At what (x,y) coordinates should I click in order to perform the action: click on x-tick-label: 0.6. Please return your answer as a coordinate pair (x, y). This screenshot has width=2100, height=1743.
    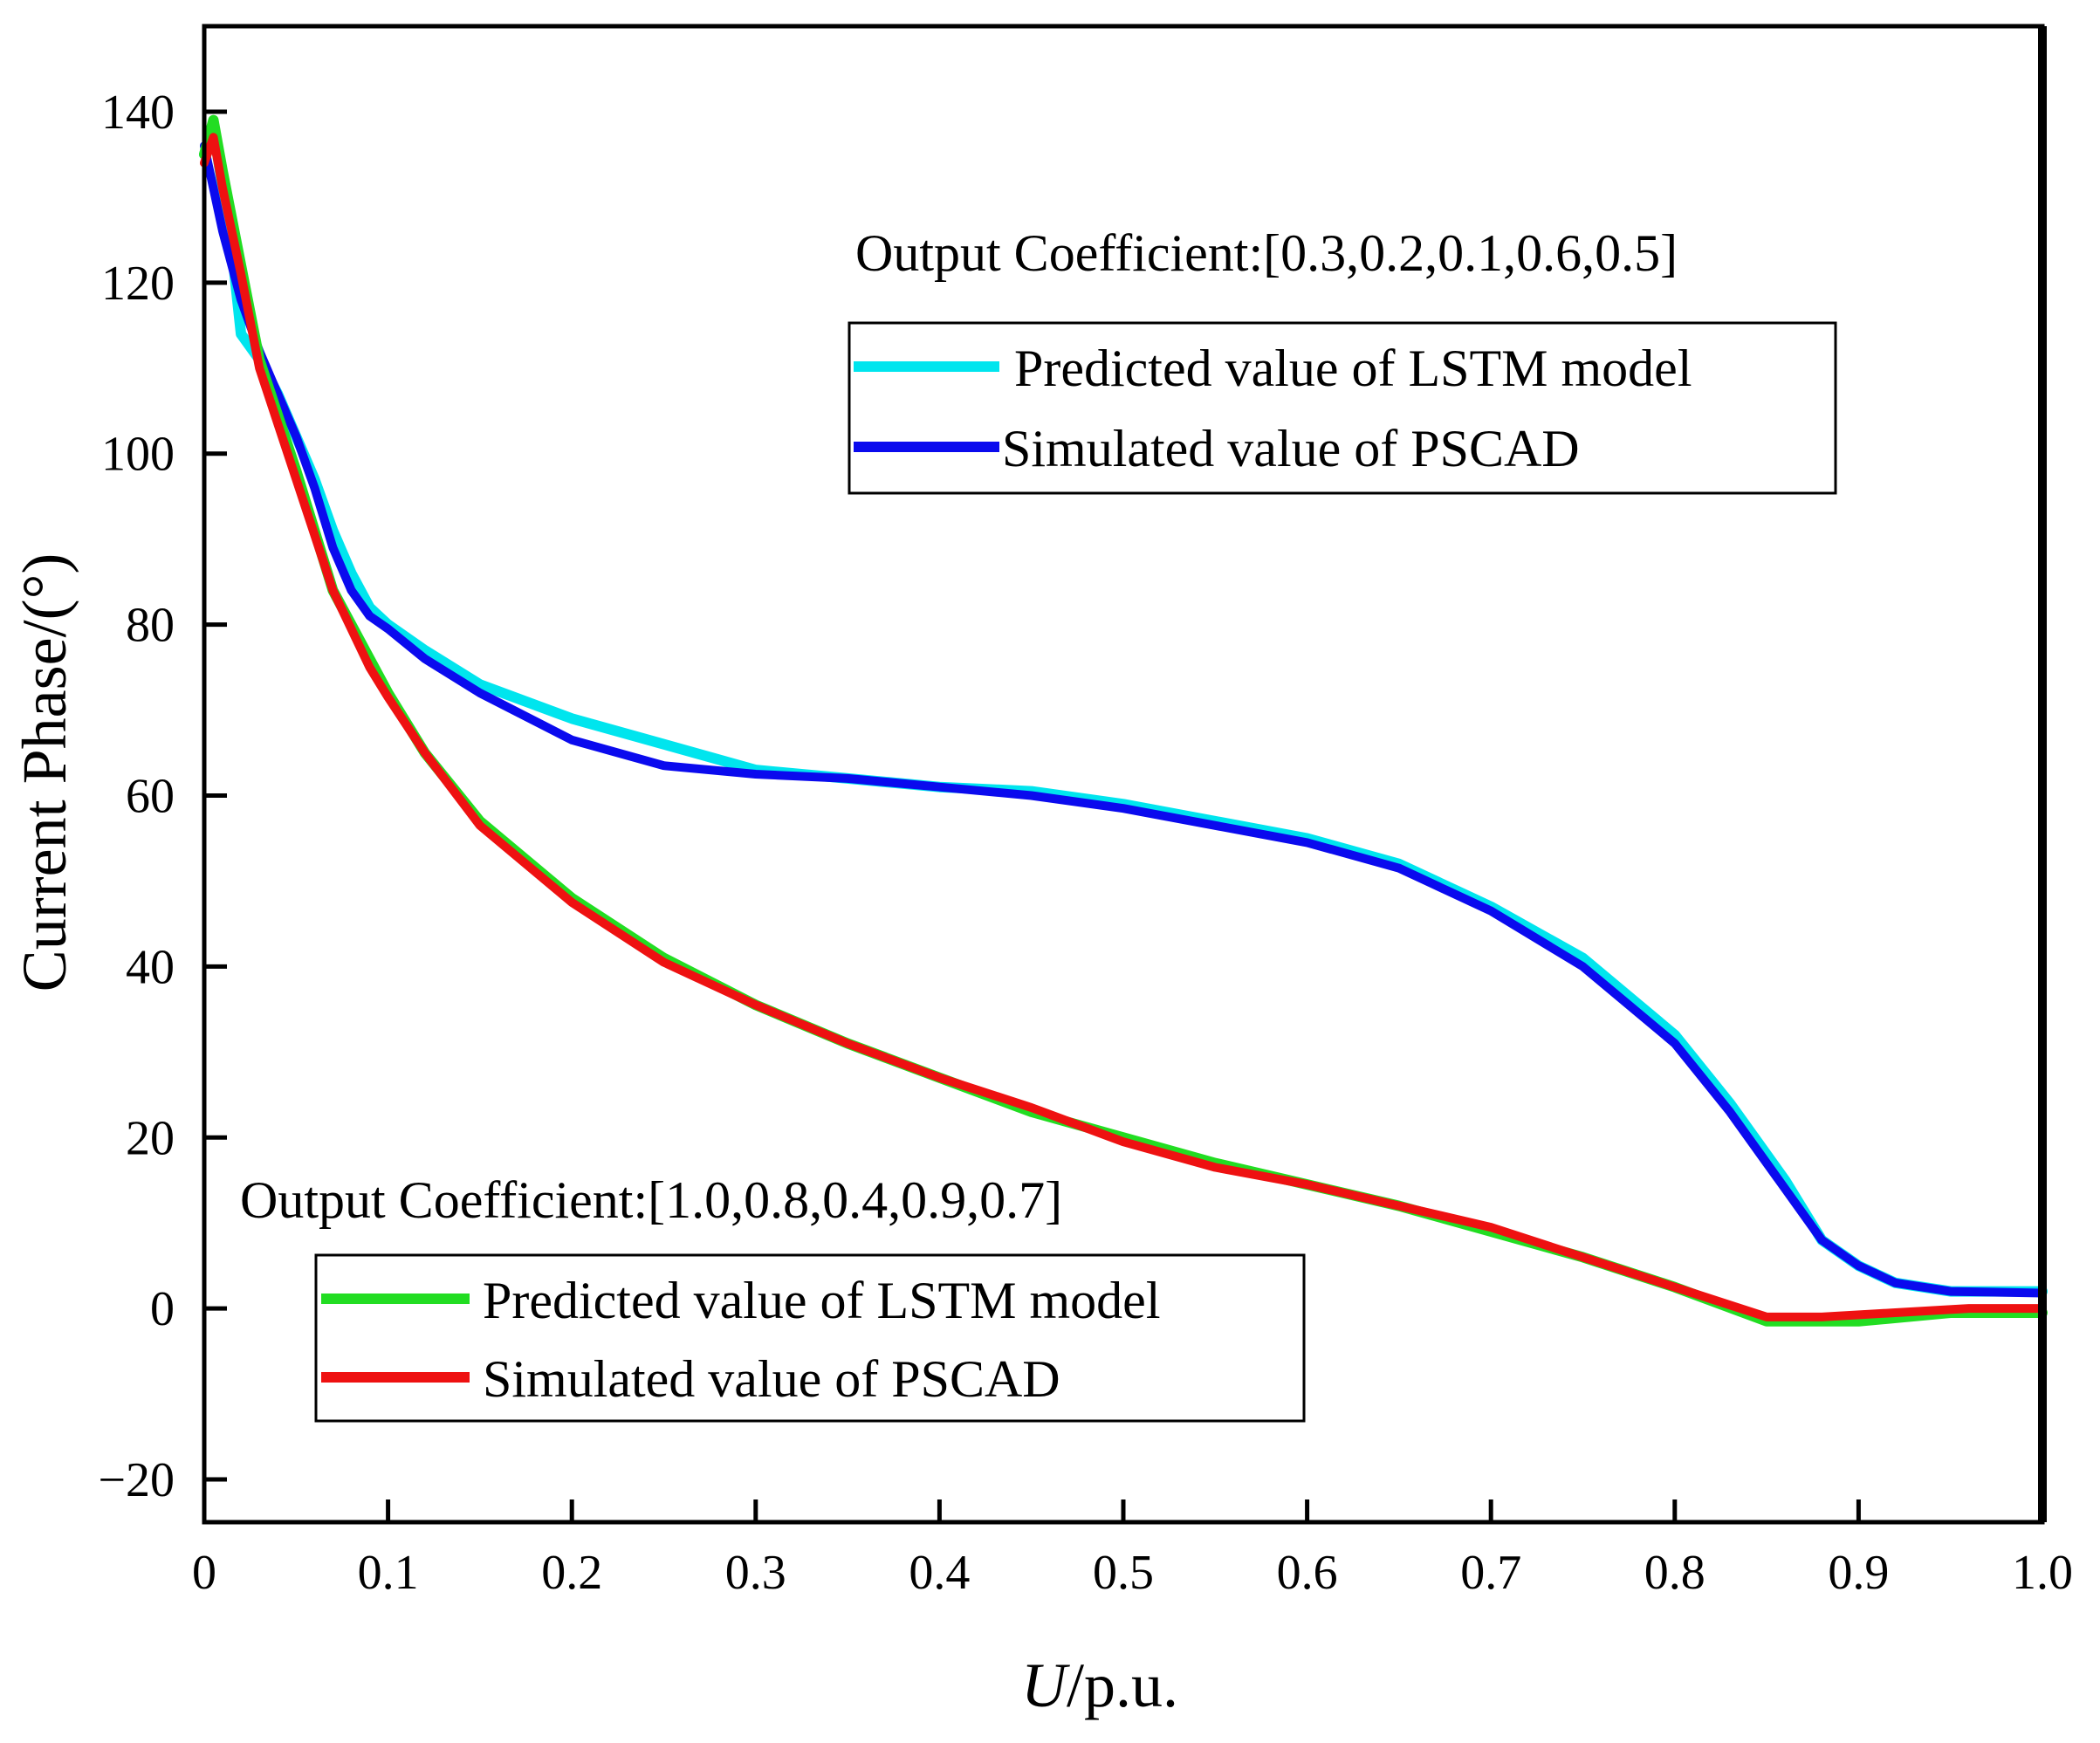
    Looking at the image, I should click on (1307, 1573).